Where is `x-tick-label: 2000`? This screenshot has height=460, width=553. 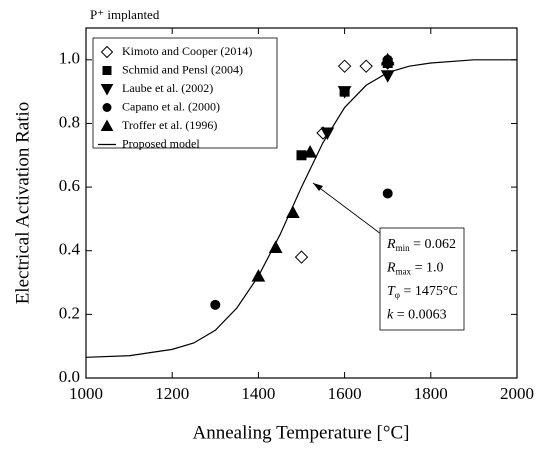
x-tick-label: 2000 is located at coordinates (517, 393).